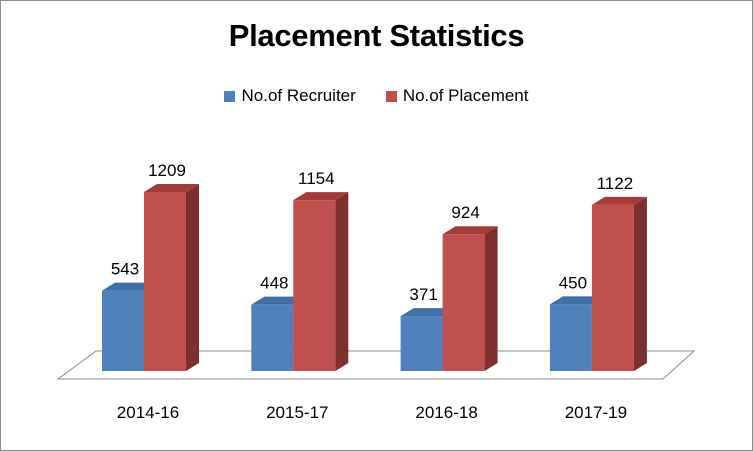 The width and height of the screenshot is (753, 451). What do you see at coordinates (465, 212) in the screenshot?
I see `data-label-placement-2016-18: 924` at bounding box center [465, 212].